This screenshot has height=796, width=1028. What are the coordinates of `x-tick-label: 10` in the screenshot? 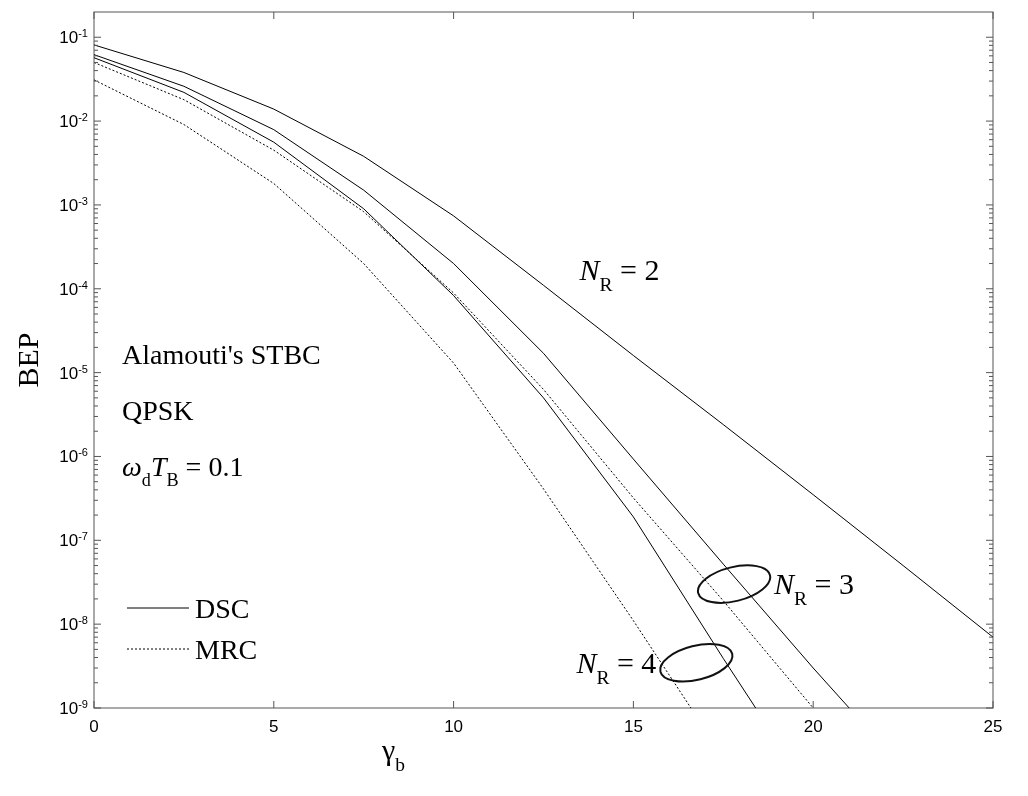 It's located at (454, 726).